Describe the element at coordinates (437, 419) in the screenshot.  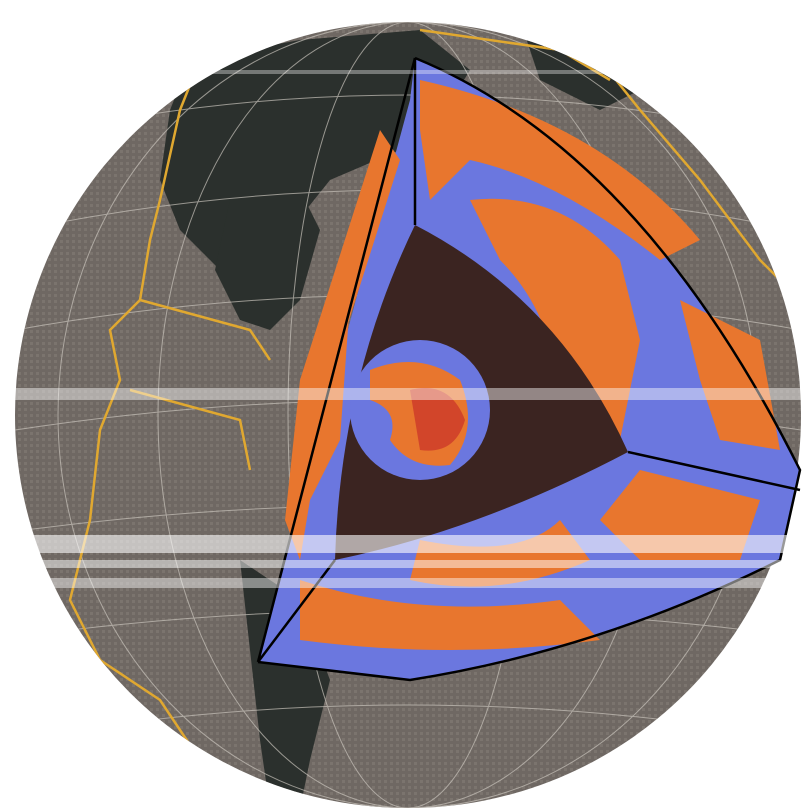
I see `inner-core-hot` at that location.